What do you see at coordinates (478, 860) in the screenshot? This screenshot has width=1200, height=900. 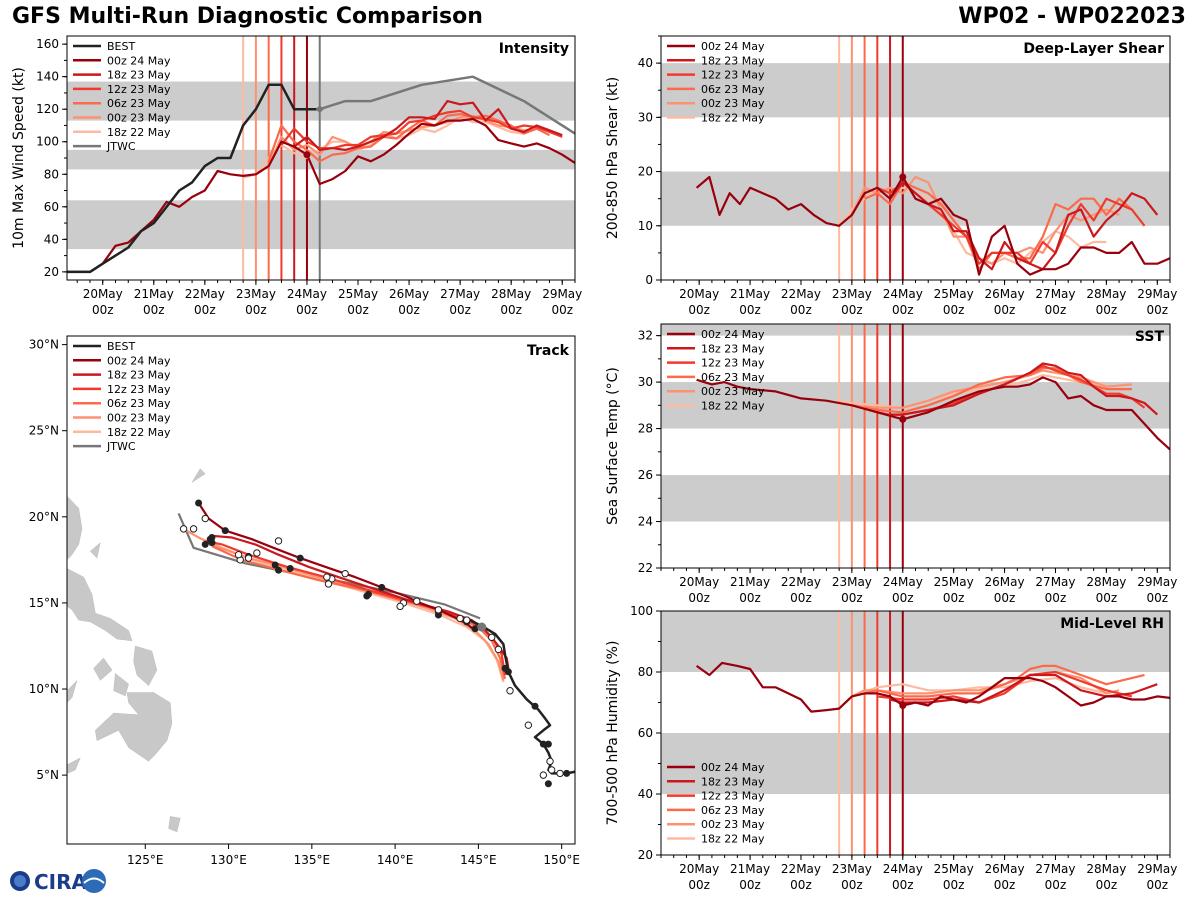 I see `track-xtick-label: 145°E` at bounding box center [478, 860].